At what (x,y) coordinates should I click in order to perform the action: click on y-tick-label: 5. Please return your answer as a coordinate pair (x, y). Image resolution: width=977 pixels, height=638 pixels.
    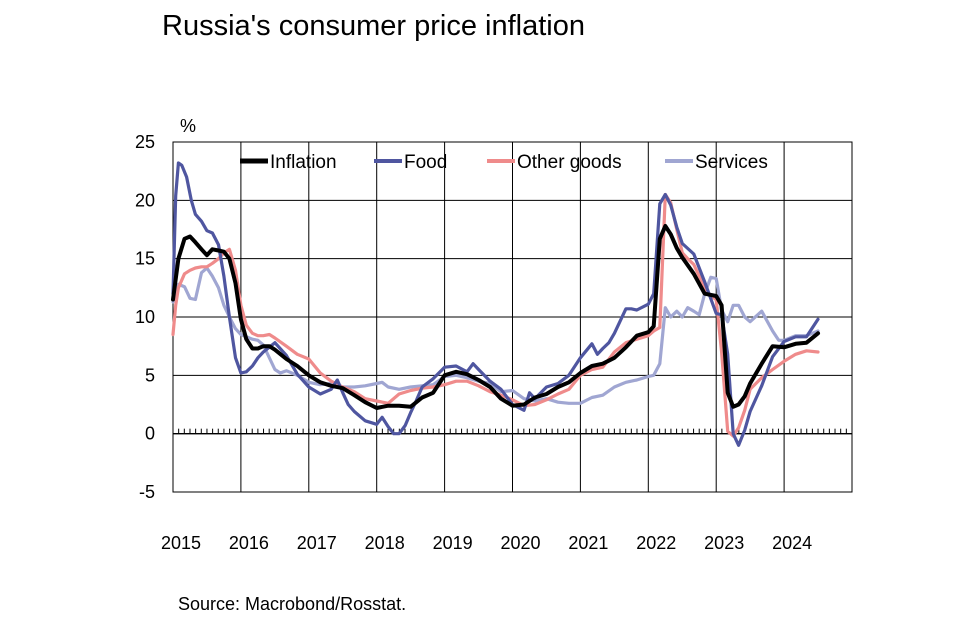
    Looking at the image, I should click on (150, 375).